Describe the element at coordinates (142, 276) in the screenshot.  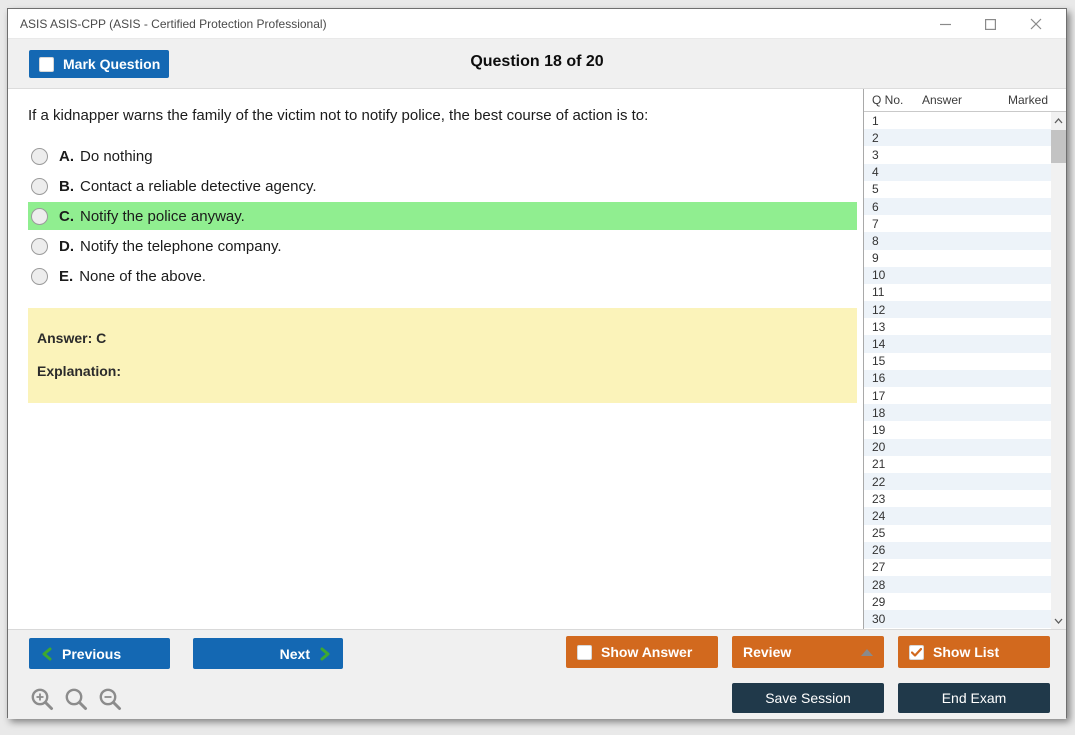
I see `option-text: None of the above.` at that location.